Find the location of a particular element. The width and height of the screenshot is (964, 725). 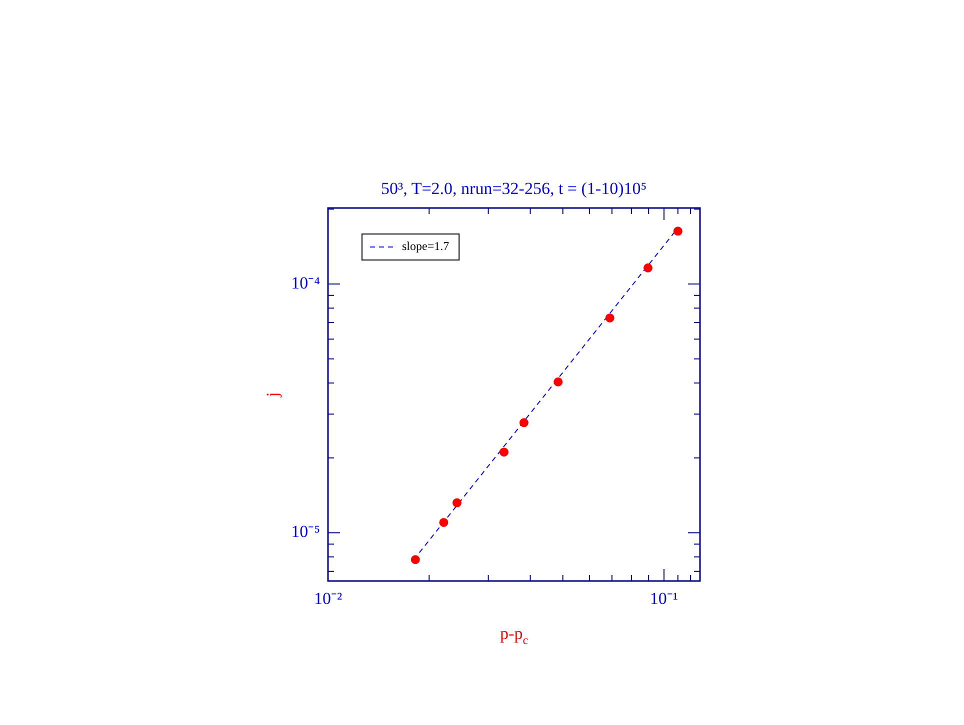

y-tick-label: 10⁻⁵ is located at coordinates (305, 532).